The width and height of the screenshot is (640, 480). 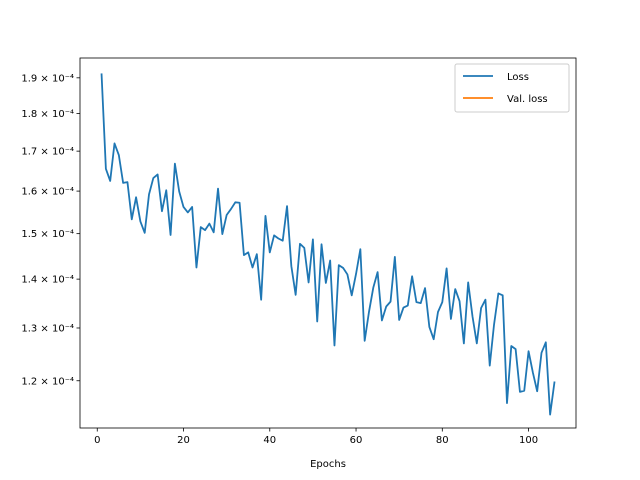 I want to click on x-tick-label: 60, so click(x=356, y=440).